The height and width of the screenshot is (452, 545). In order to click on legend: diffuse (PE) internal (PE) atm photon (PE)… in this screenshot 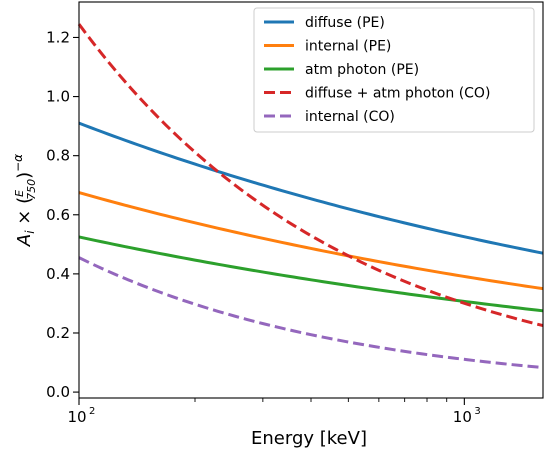, I will do `click(394, 70)`.